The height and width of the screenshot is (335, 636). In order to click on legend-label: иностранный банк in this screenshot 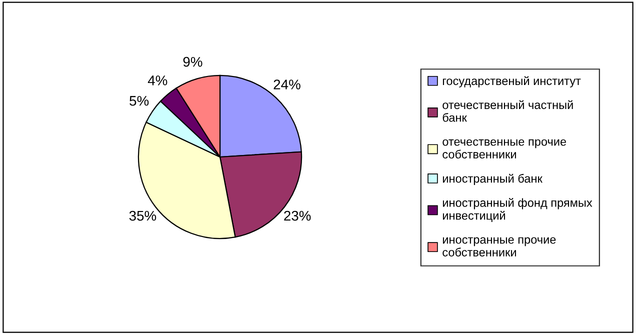, I will do `click(492, 180)`.